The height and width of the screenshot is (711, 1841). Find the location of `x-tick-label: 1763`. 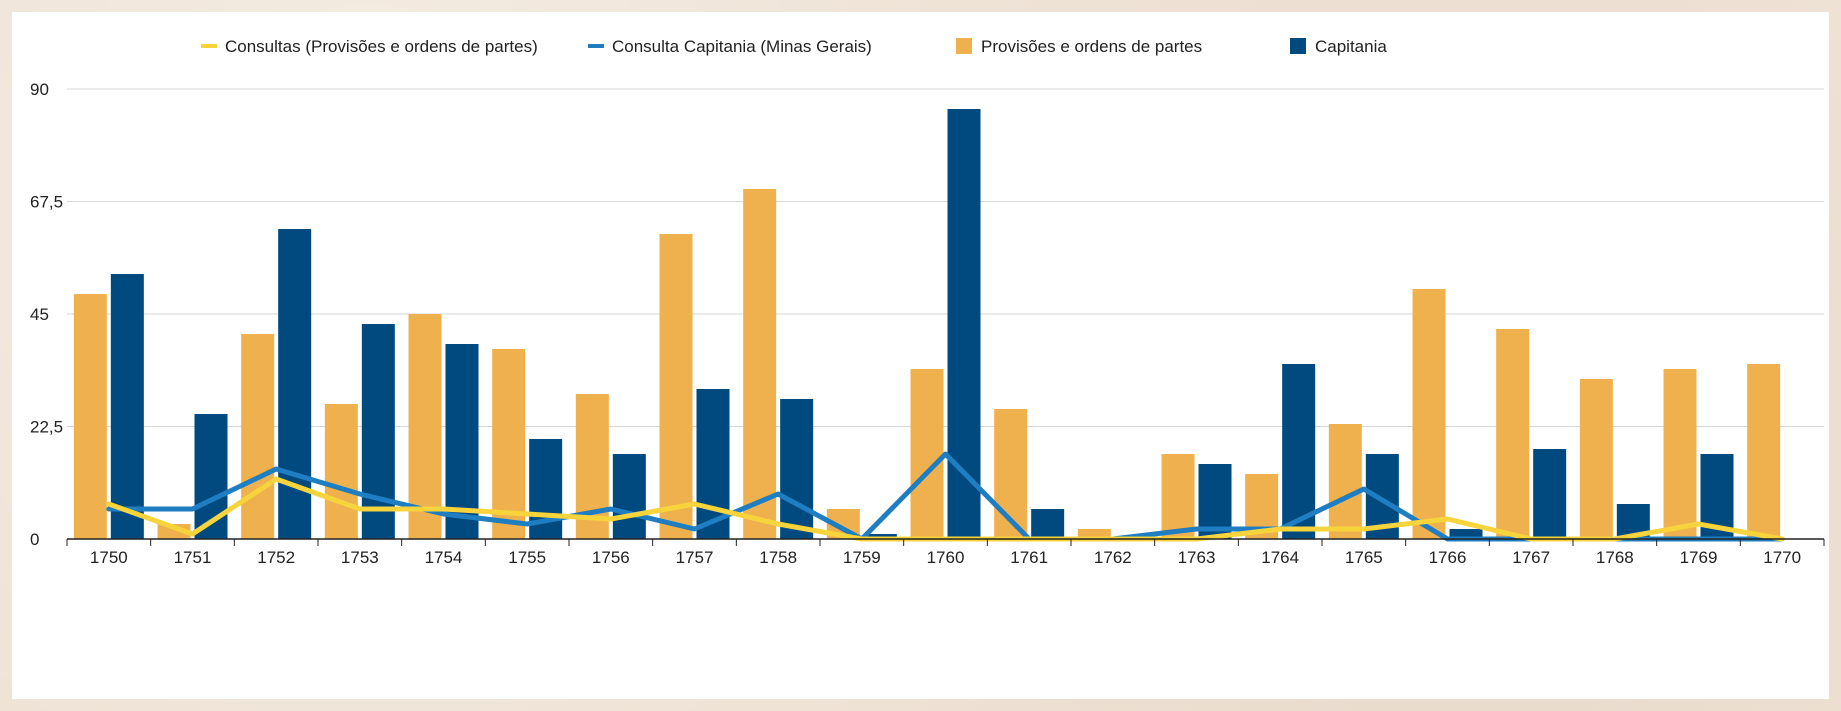

x-tick-label: 1763 is located at coordinates (1197, 557).